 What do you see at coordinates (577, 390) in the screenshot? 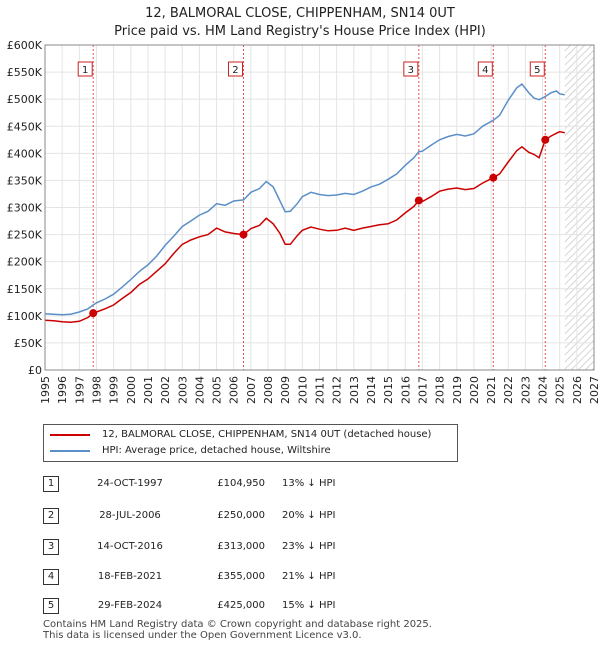
I see `x-tick-label: 2026` at bounding box center [577, 390].